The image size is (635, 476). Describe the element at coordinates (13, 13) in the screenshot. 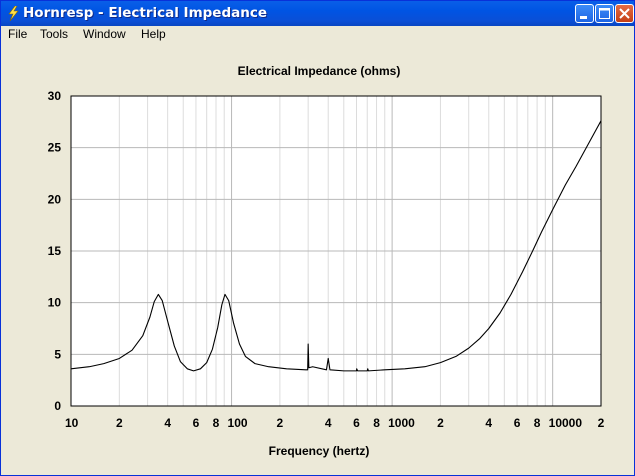

I see `lightning-bolt-icon` at that location.